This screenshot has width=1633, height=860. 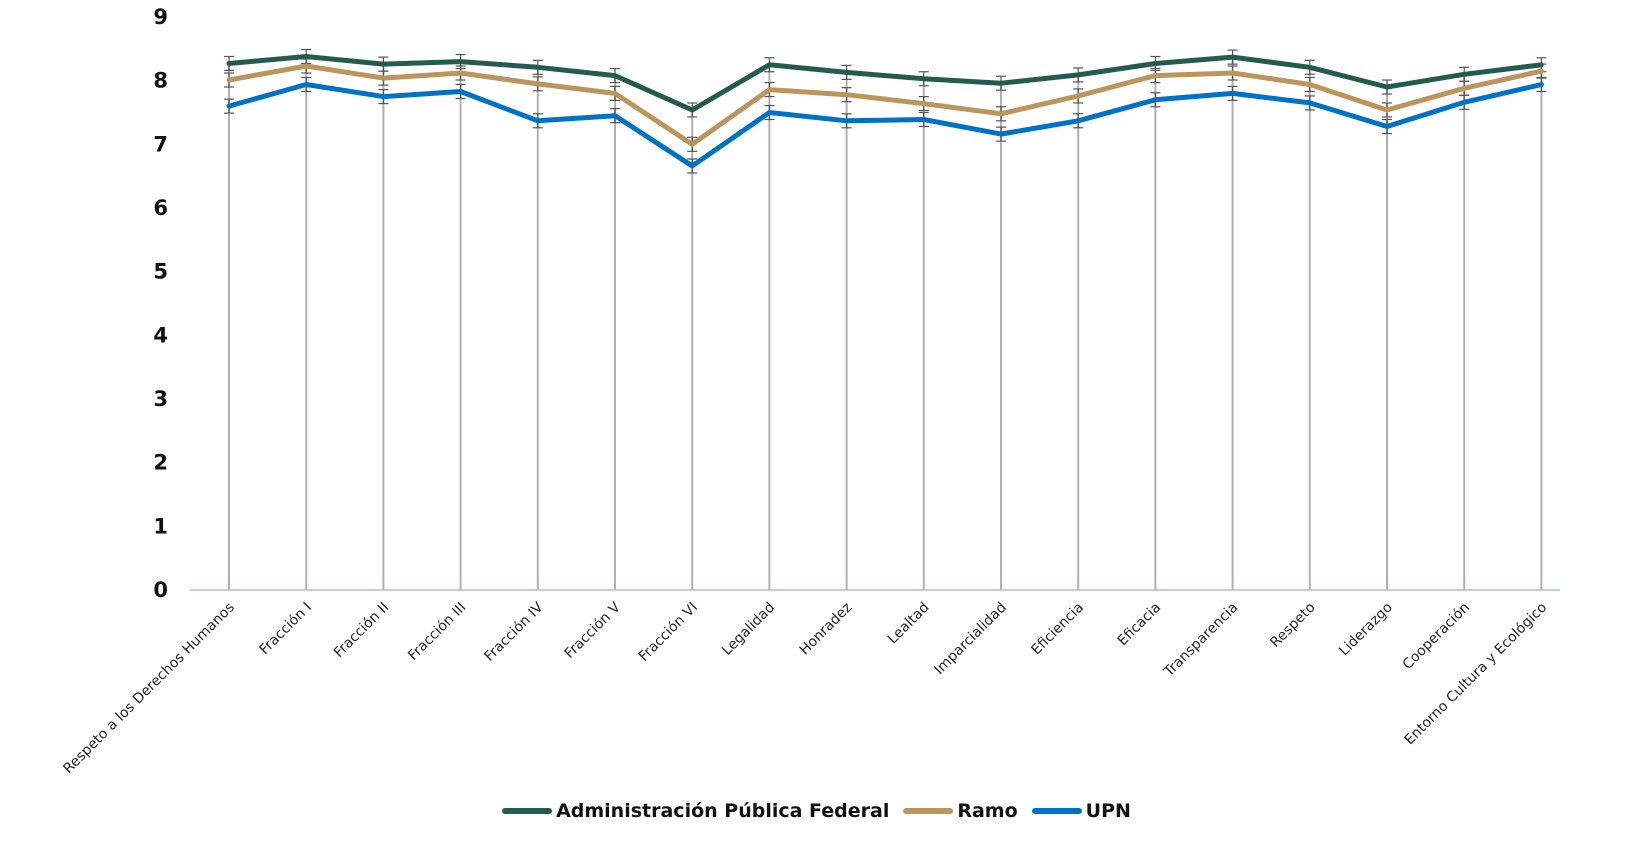 What do you see at coordinates (1108, 811) in the screenshot?
I see `legend-label-upn: UPN` at bounding box center [1108, 811].